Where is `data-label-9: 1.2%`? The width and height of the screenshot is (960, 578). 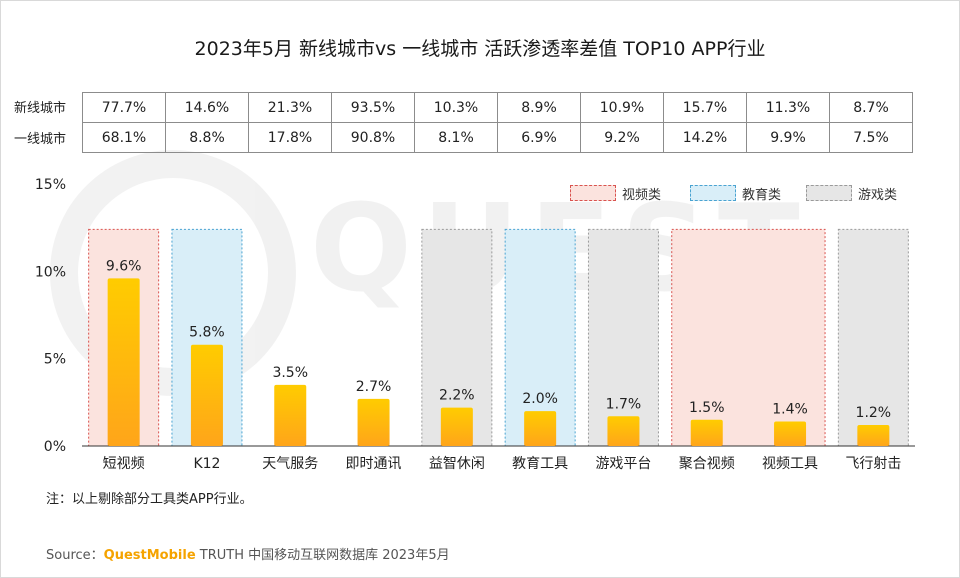 data-label-9: 1.2% is located at coordinates (874, 413).